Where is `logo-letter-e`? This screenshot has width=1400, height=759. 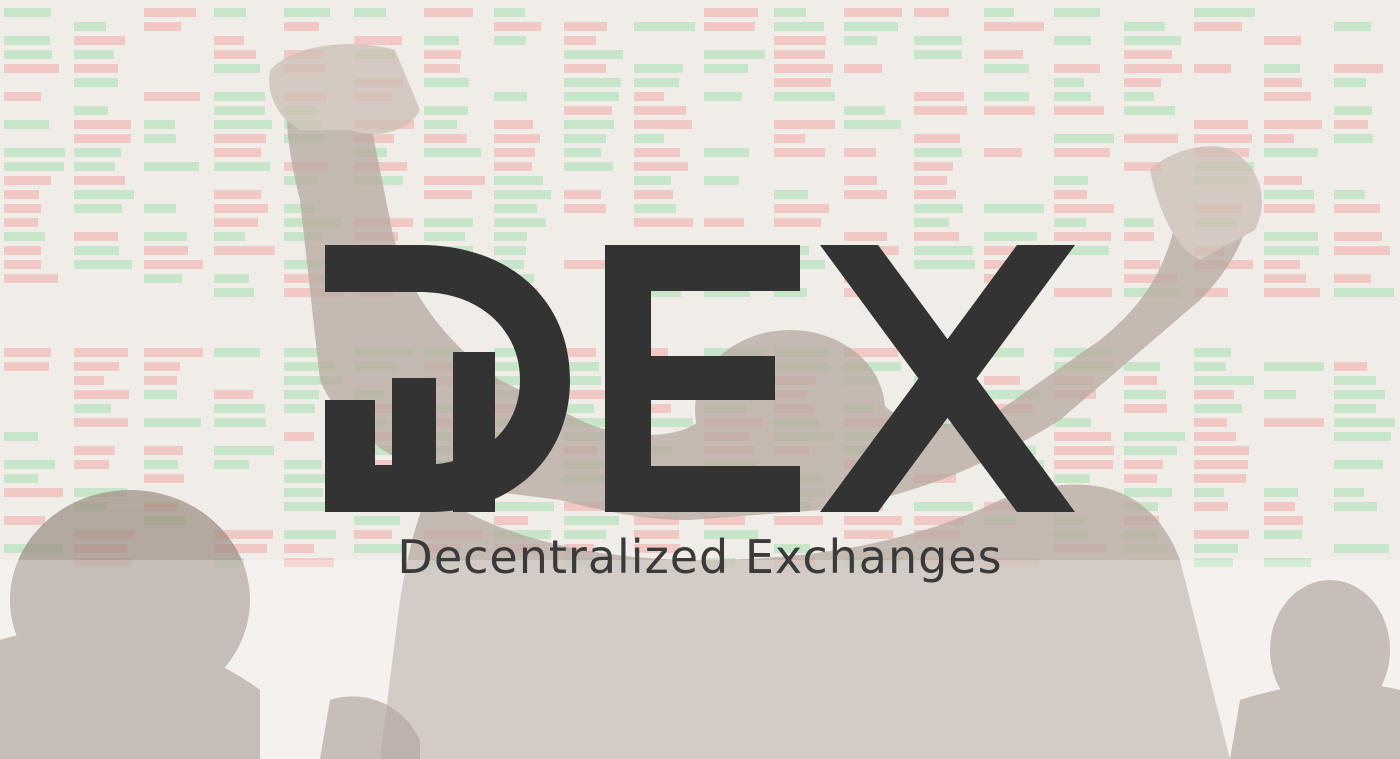
logo-letter-e is located at coordinates (702, 378).